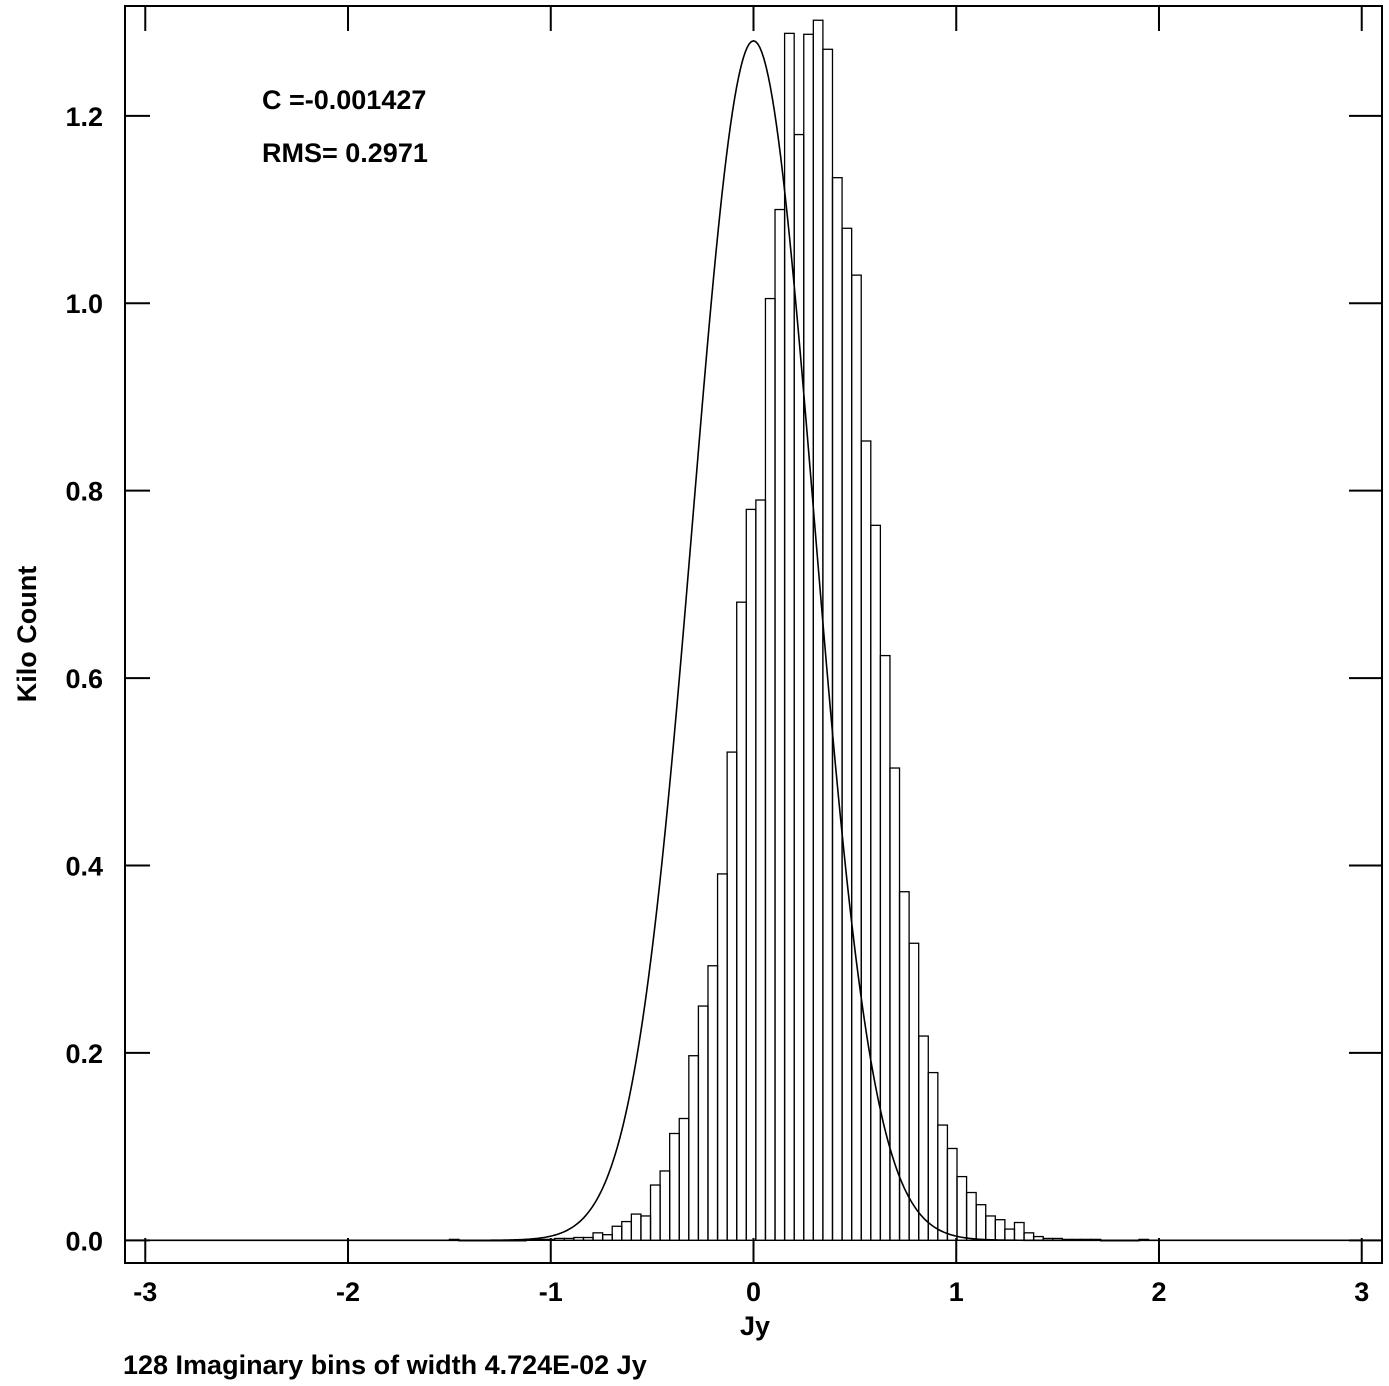 The image size is (1389, 1386). Describe the element at coordinates (84, 1054) in the screenshot. I see `y-tick-label: 0.2` at that location.